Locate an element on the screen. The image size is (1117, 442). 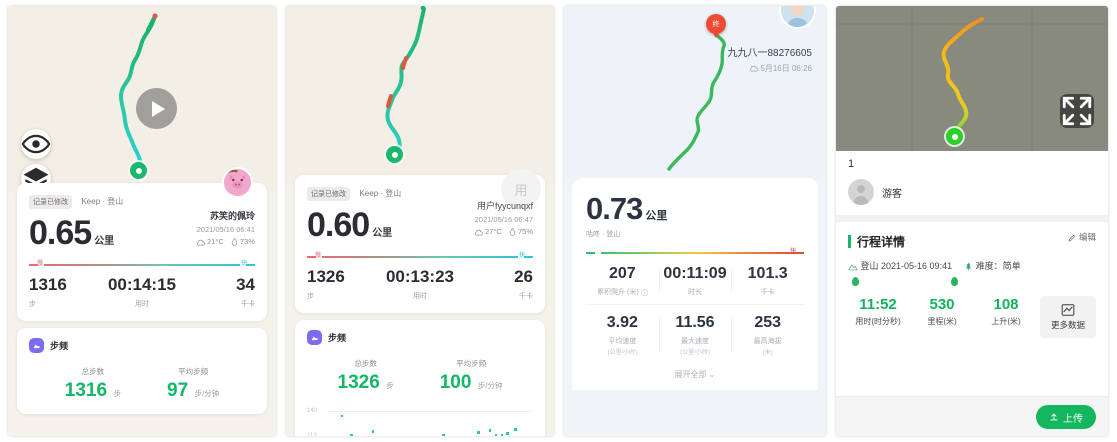
cadence-avg-2: 平均步频 100 步/分钟 is located at coordinates (471, 376).